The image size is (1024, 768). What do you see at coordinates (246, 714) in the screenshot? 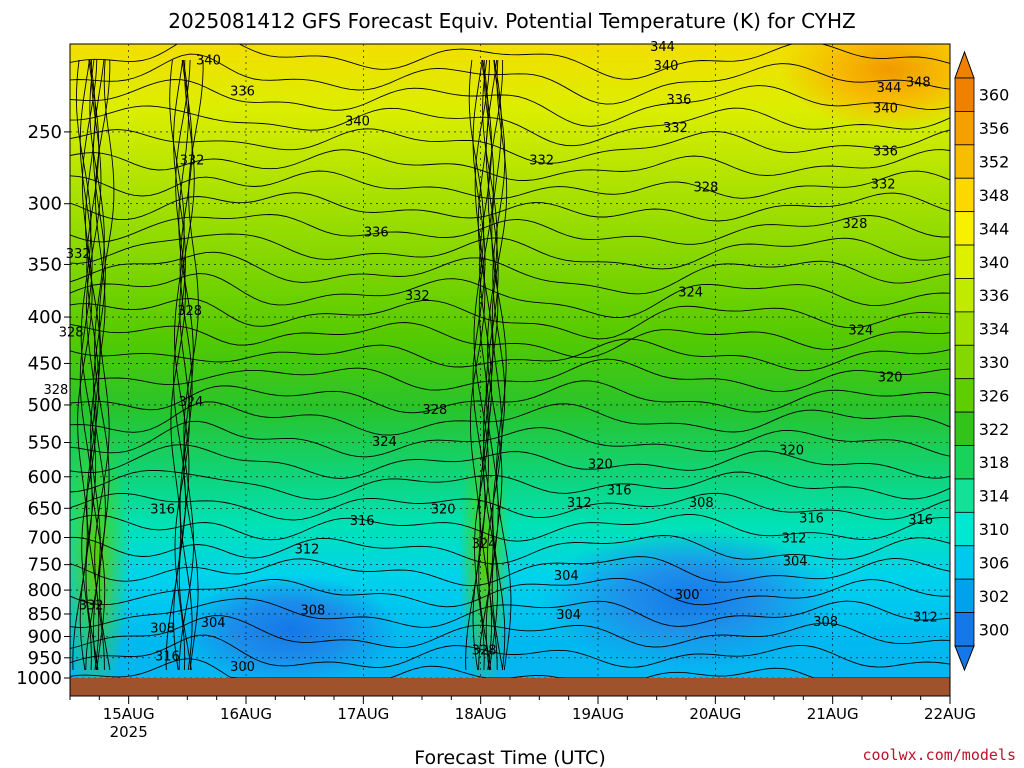
I see `x-tick-label: 16AUG` at bounding box center [246, 714].